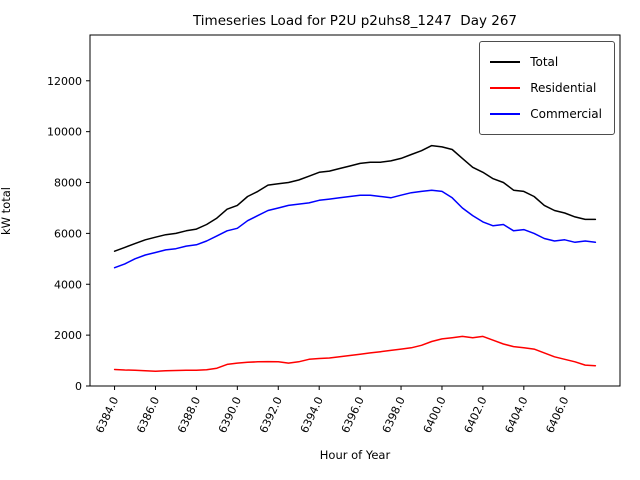 This screenshot has height=480, width=640. Describe the element at coordinates (516, 415) in the screenshot. I see `svg-text: 6404.0` at that location.